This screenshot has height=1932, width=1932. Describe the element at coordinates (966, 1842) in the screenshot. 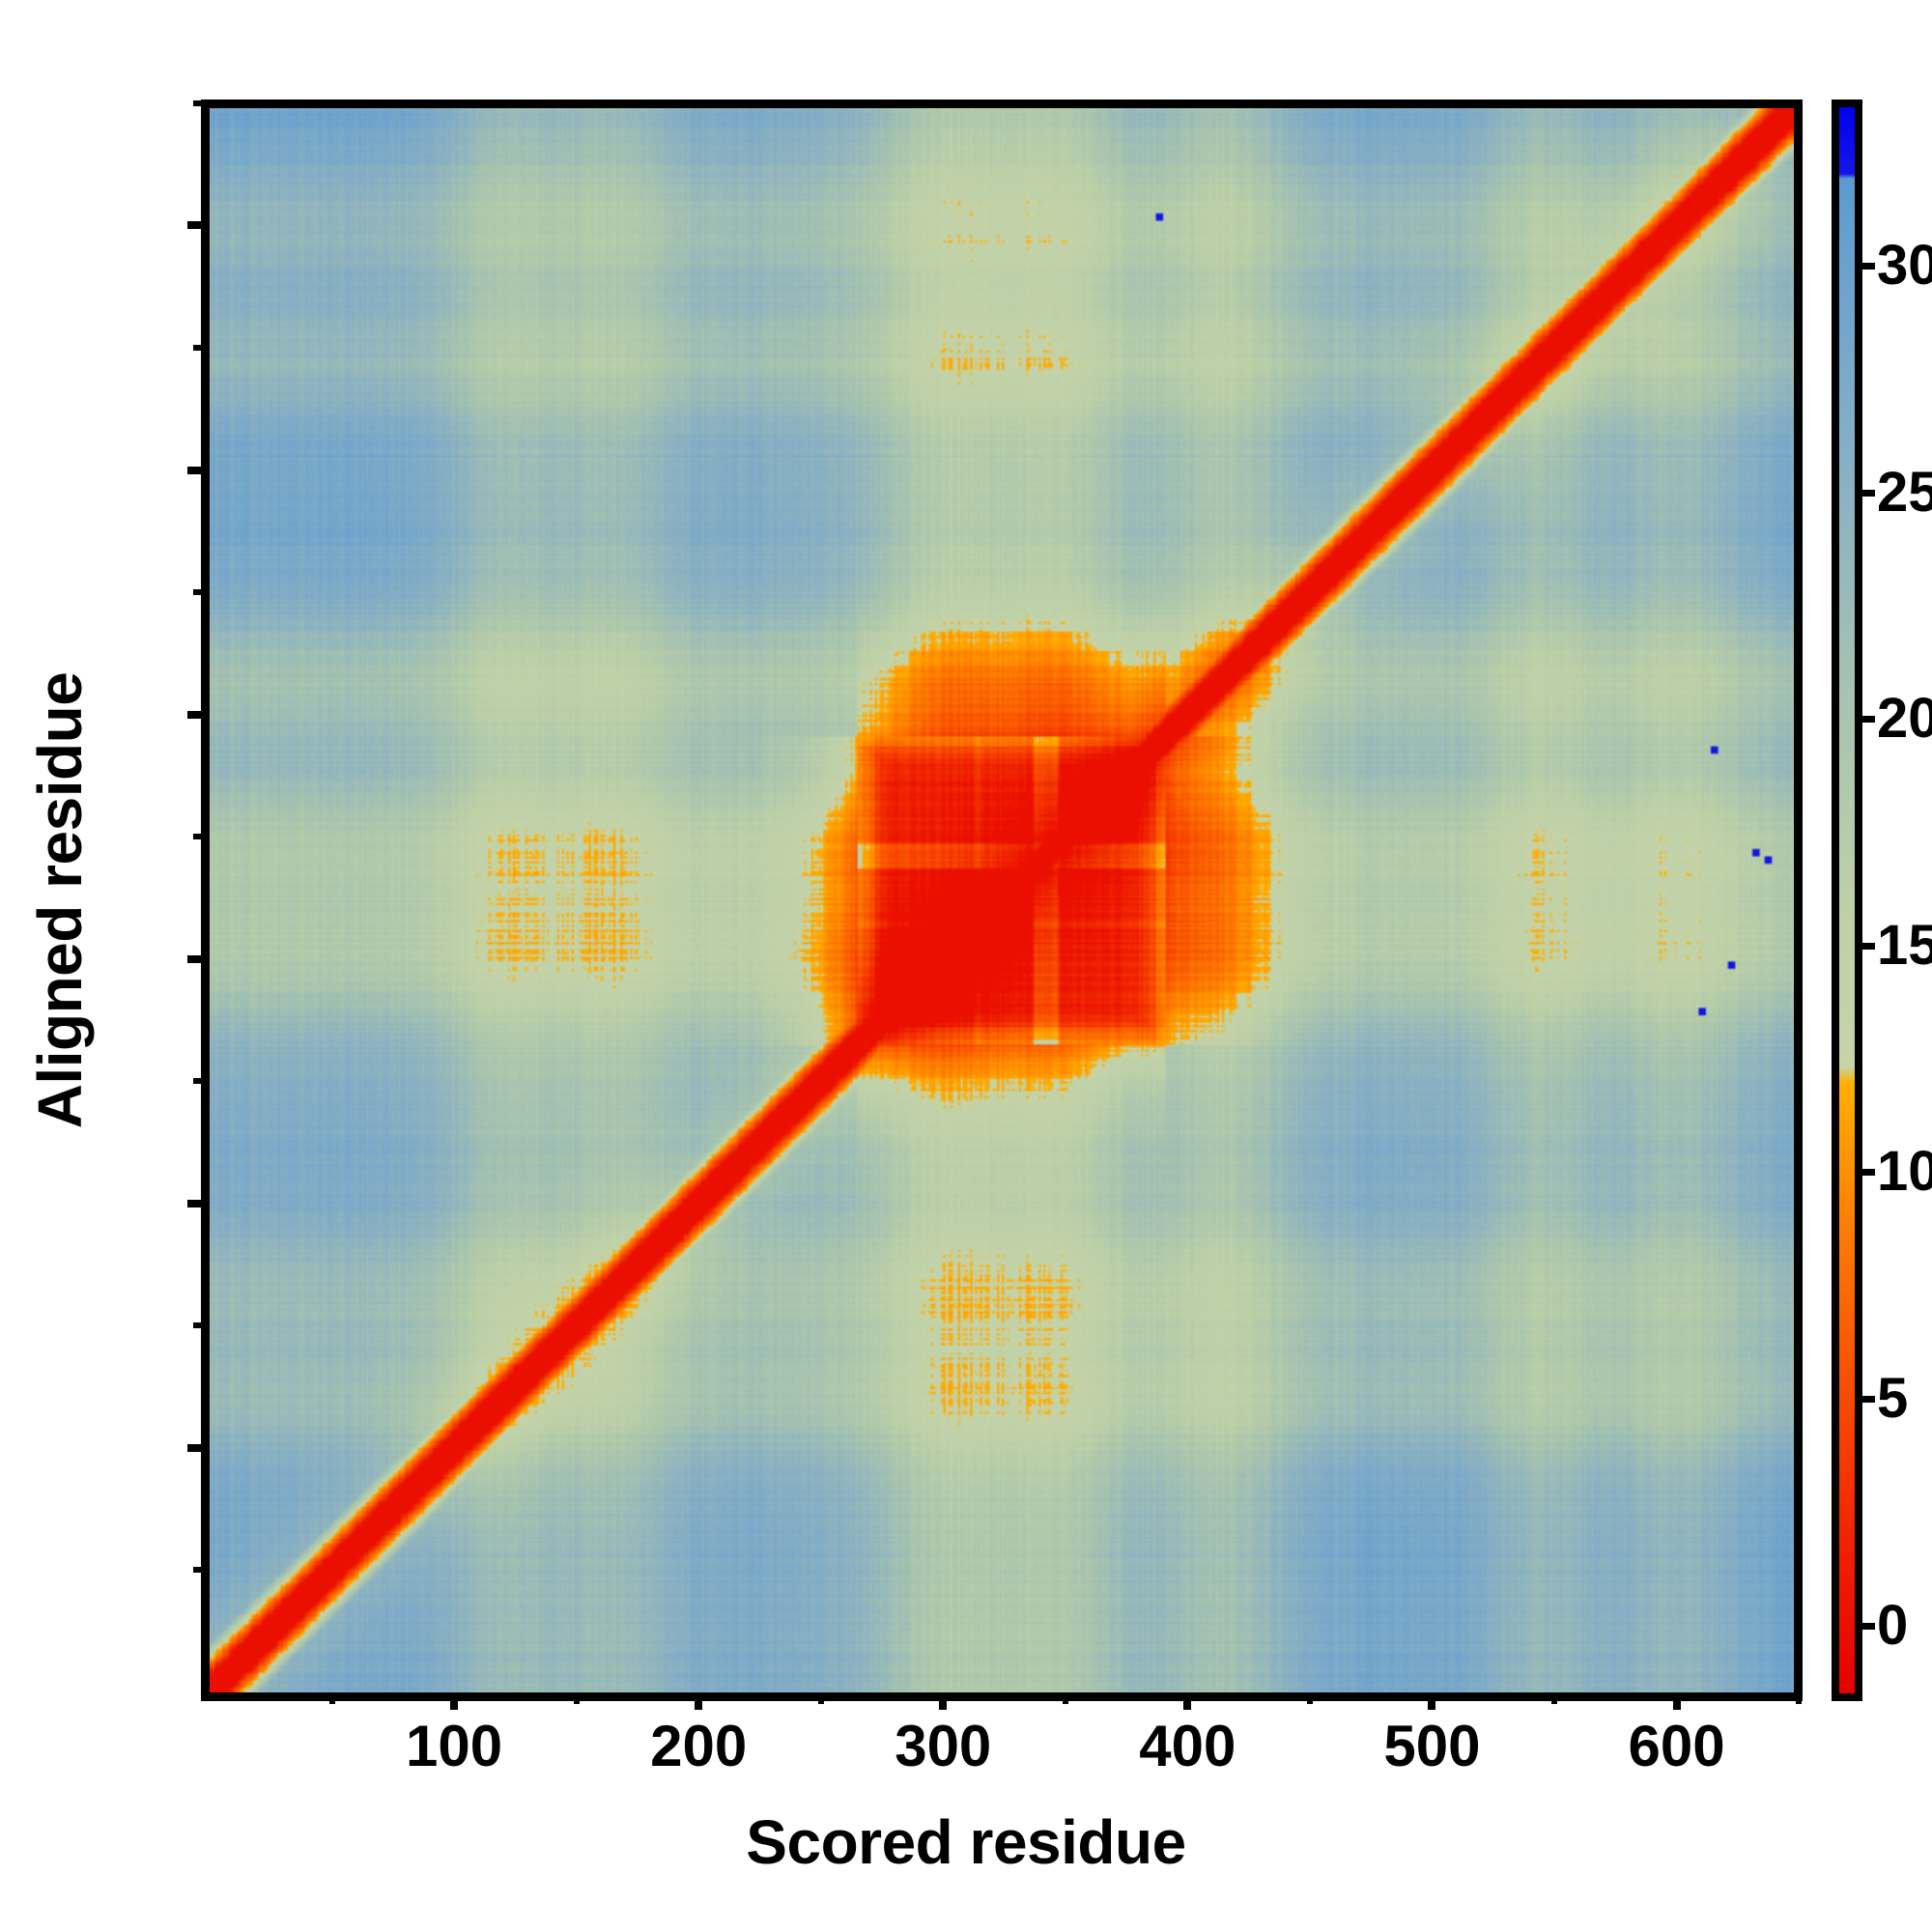

I see `x-axis-title: Scored residue` at that location.